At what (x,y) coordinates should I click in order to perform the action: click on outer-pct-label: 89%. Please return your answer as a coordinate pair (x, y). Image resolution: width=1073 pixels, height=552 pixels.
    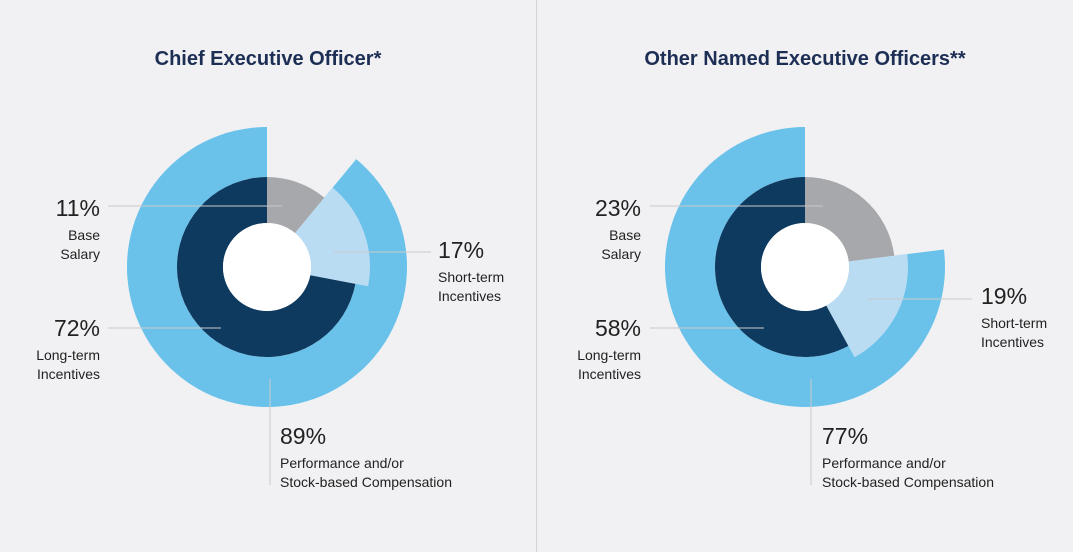
    Looking at the image, I should click on (303, 436).